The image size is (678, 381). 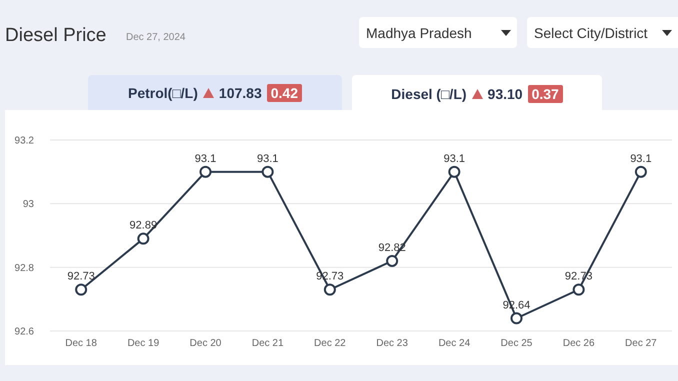 I want to click on text: Madhya Pradesh, so click(x=419, y=32).